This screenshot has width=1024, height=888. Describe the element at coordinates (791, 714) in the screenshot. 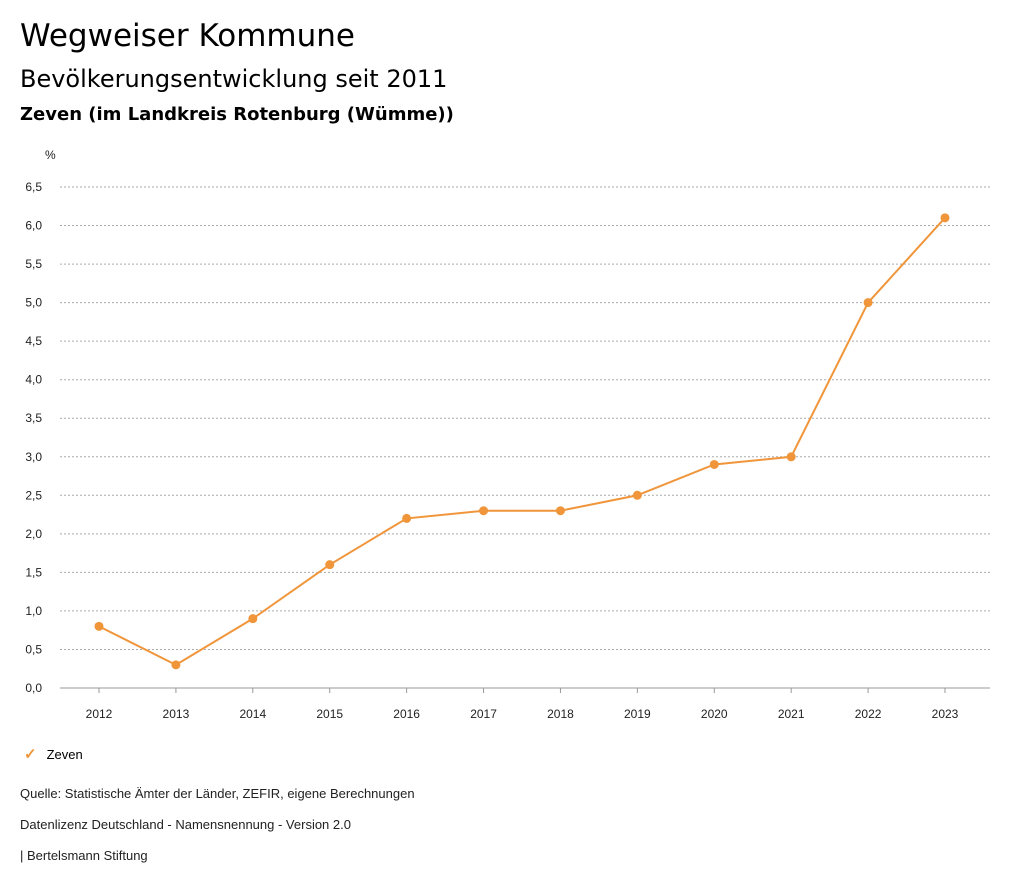

I see `x-tick-label: 2021` at that location.